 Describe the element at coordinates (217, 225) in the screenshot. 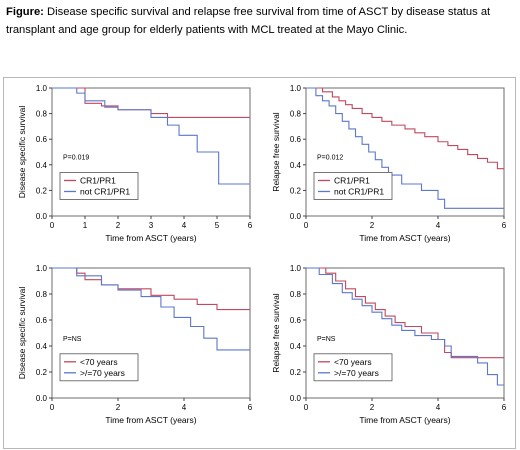

I see `x-tick-label: 5` at that location.